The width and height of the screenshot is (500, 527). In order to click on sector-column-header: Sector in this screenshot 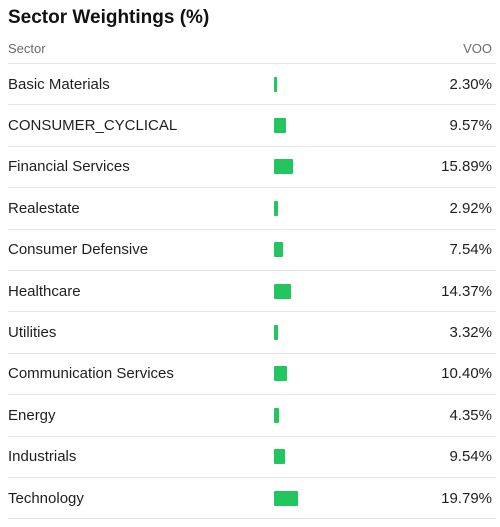, I will do `click(27, 48)`.